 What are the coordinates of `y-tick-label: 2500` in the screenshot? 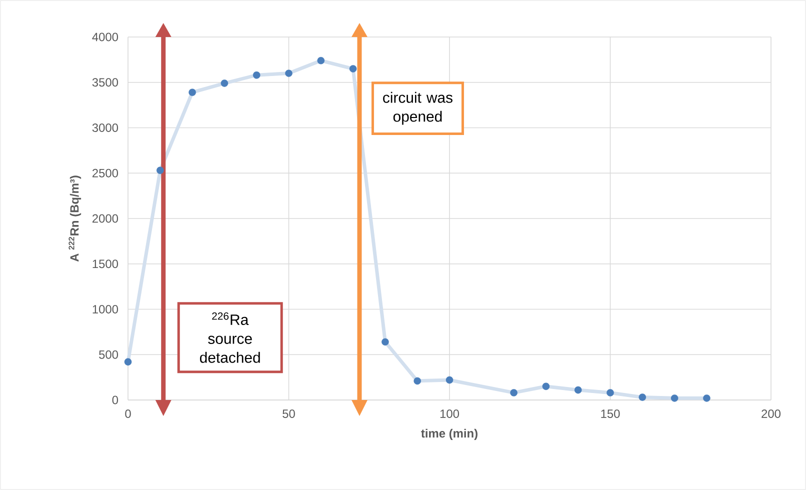 It's located at (105, 173).